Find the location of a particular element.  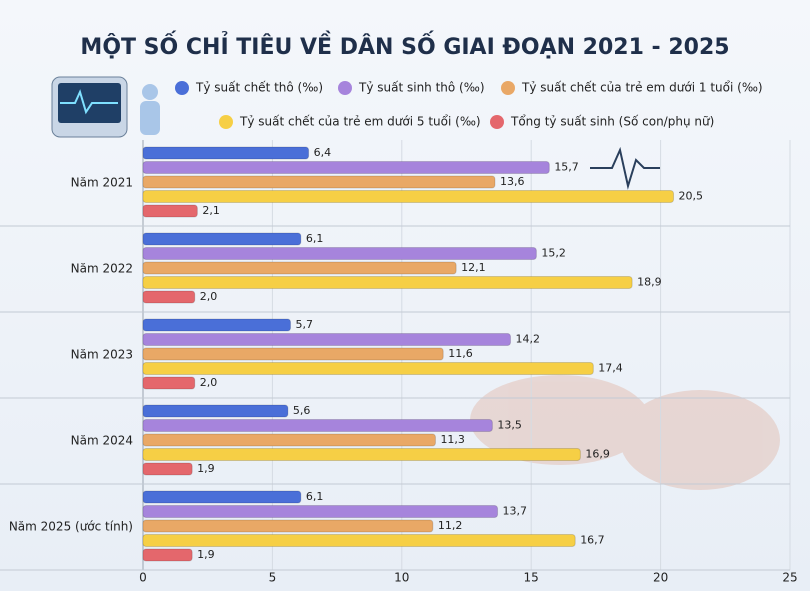

value-label: 14,2 is located at coordinates (527, 339).